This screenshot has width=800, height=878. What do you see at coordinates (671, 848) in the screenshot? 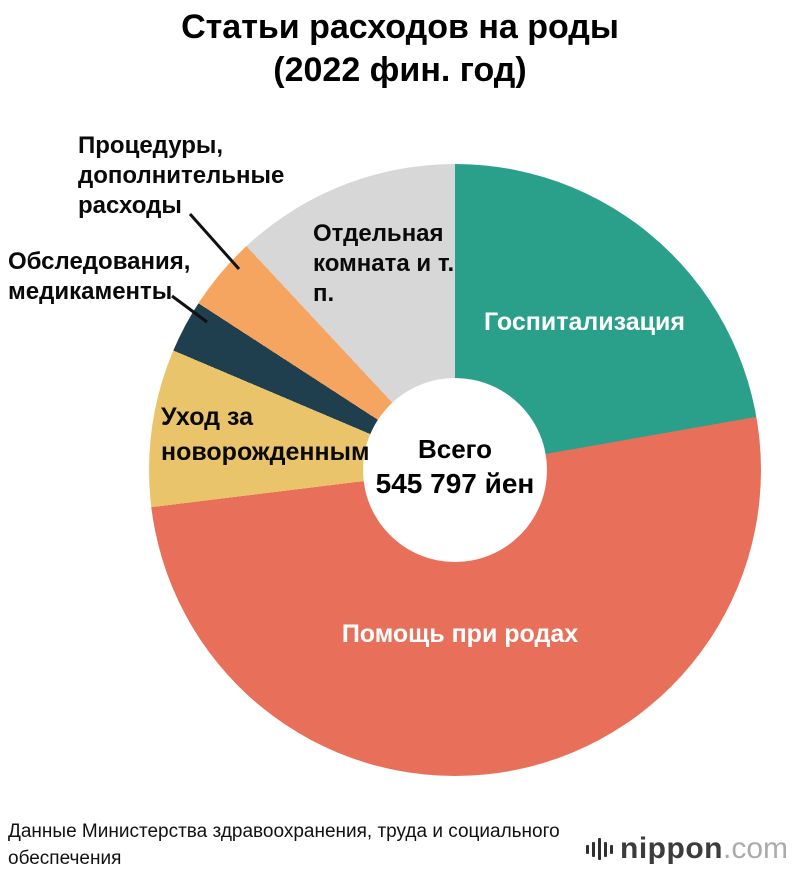
I see `logo-wordmark: nippon` at bounding box center [671, 848].